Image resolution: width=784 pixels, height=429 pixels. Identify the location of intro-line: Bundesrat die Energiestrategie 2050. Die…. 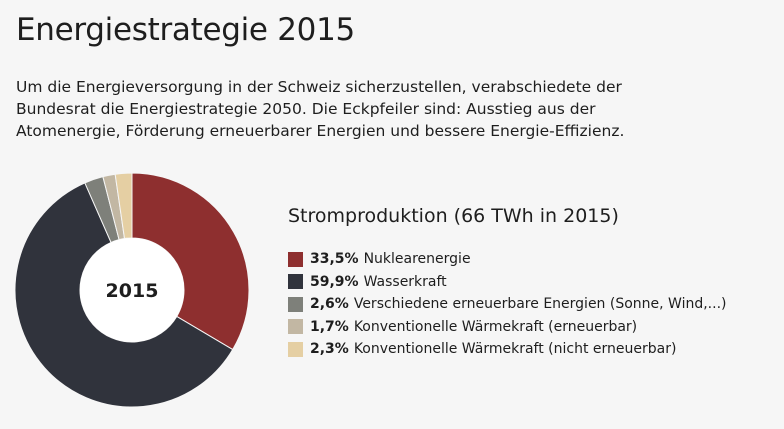
(306, 109).